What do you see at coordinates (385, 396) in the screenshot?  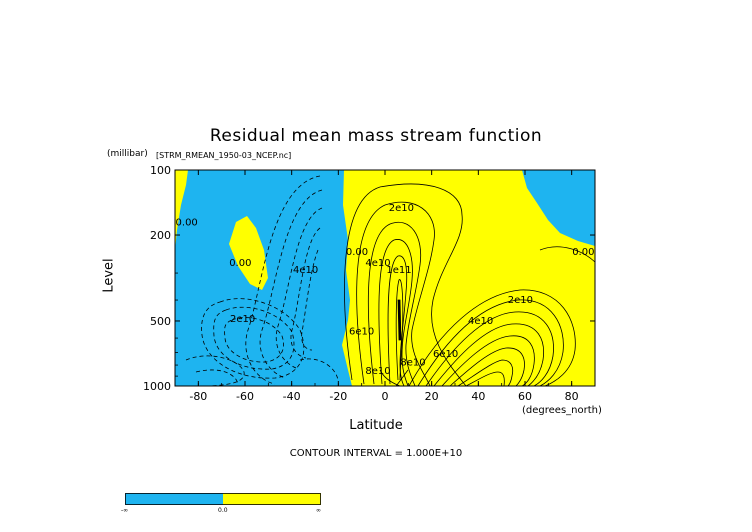 I see `x-tick-label: 0` at bounding box center [385, 396].